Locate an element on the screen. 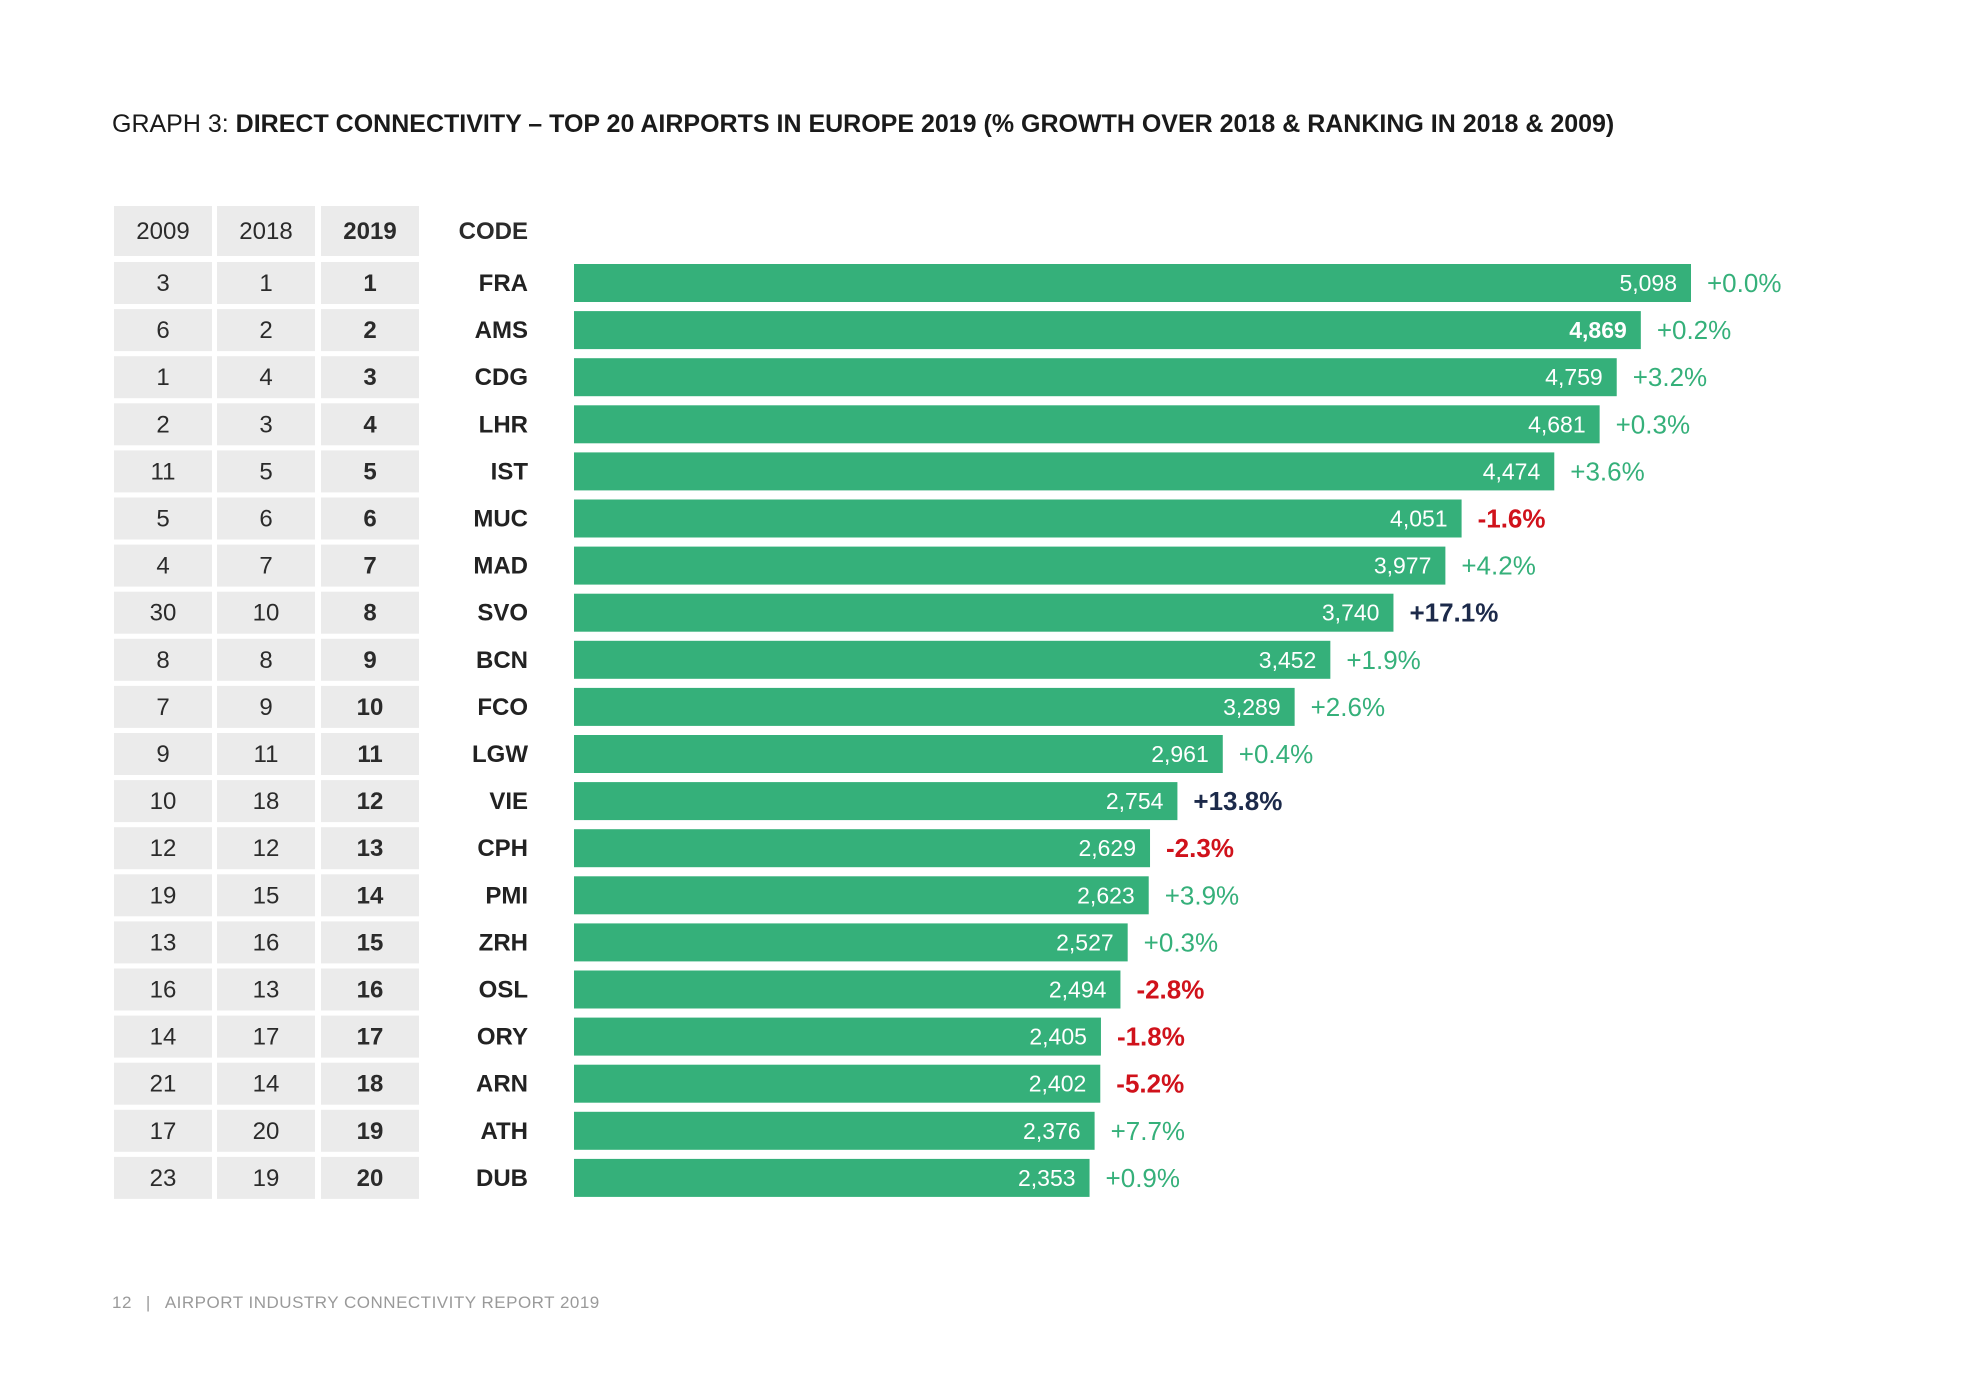  bar-value-label: 4,869 is located at coordinates (1598, 330).